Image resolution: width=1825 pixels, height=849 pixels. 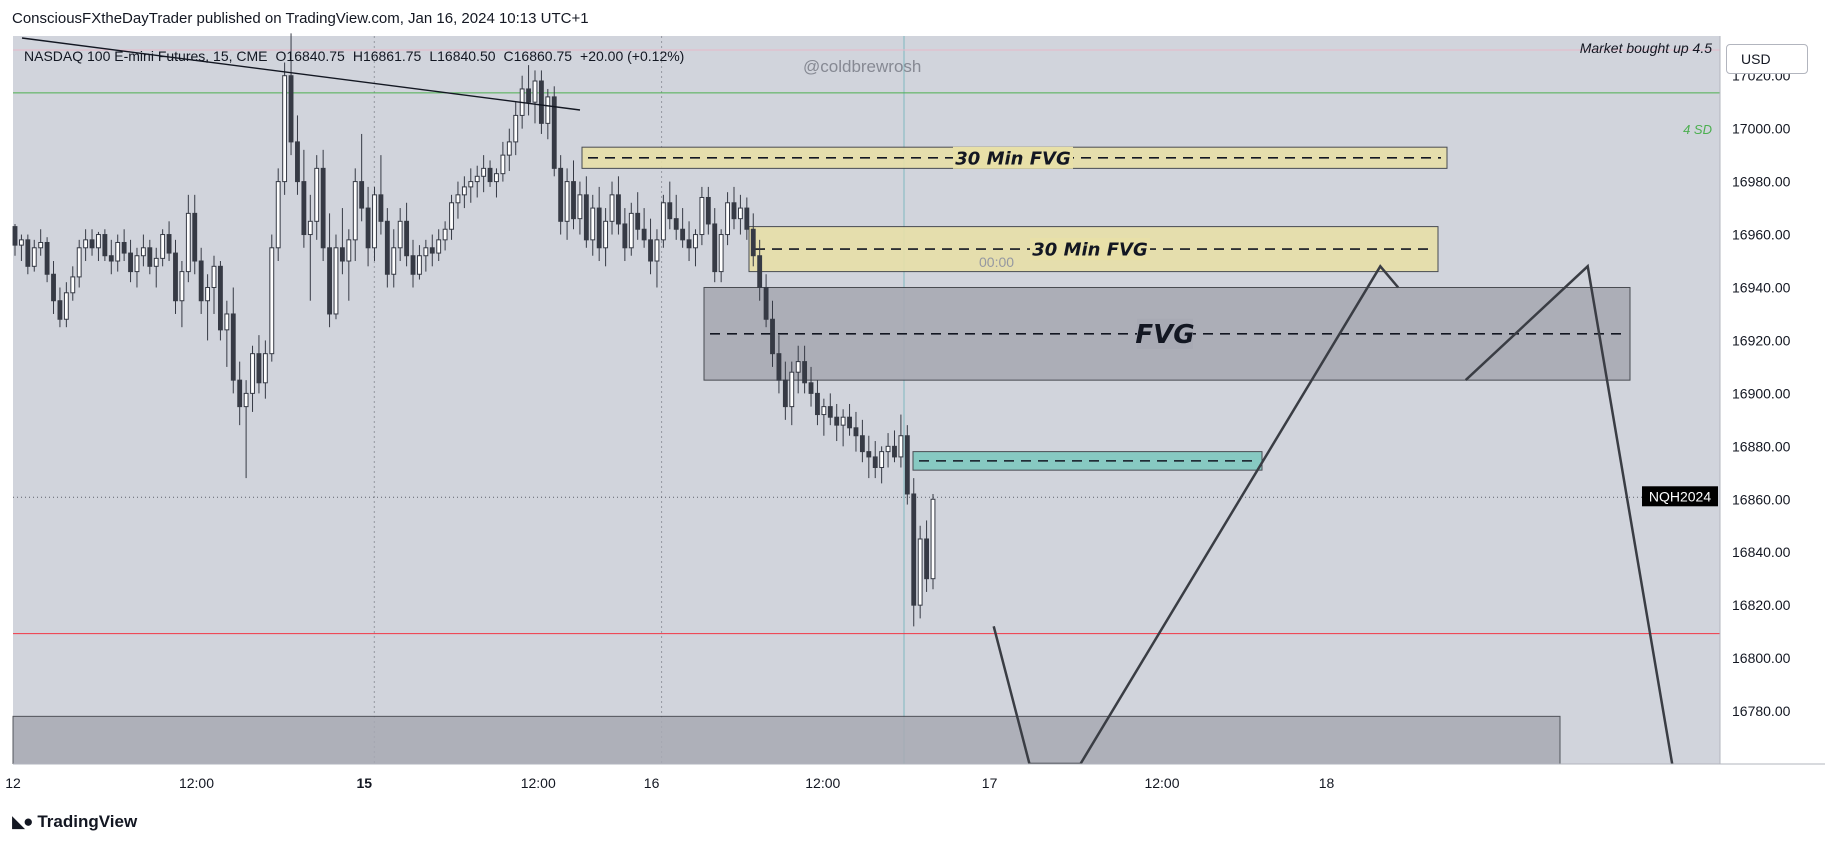 What do you see at coordinates (1761, 605) in the screenshot?
I see `y-tick-label: 16820.00` at bounding box center [1761, 605].